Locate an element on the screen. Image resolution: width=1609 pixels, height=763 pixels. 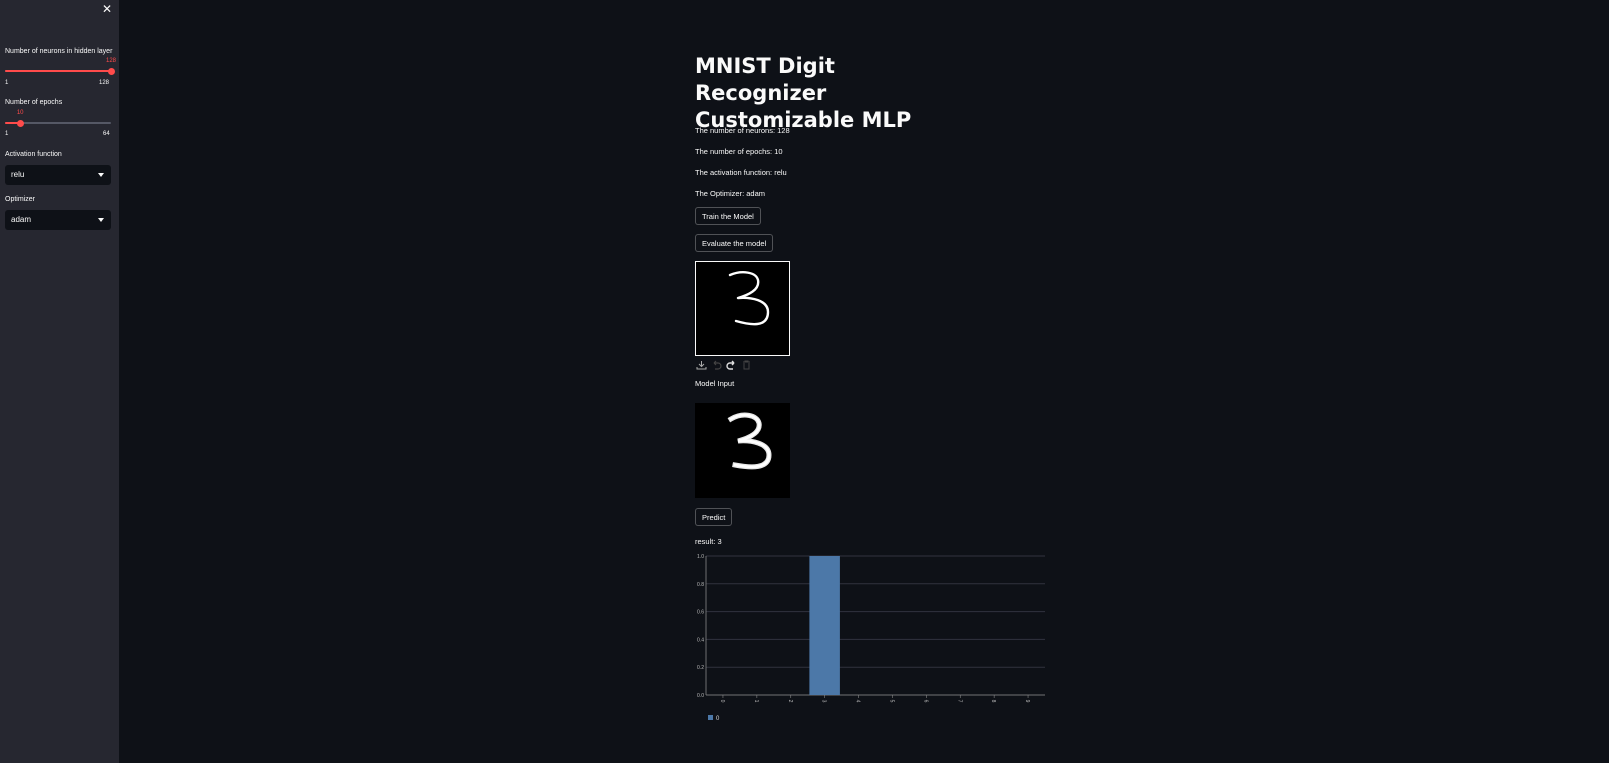
y-tick-label: 0.0 is located at coordinates (700, 696).